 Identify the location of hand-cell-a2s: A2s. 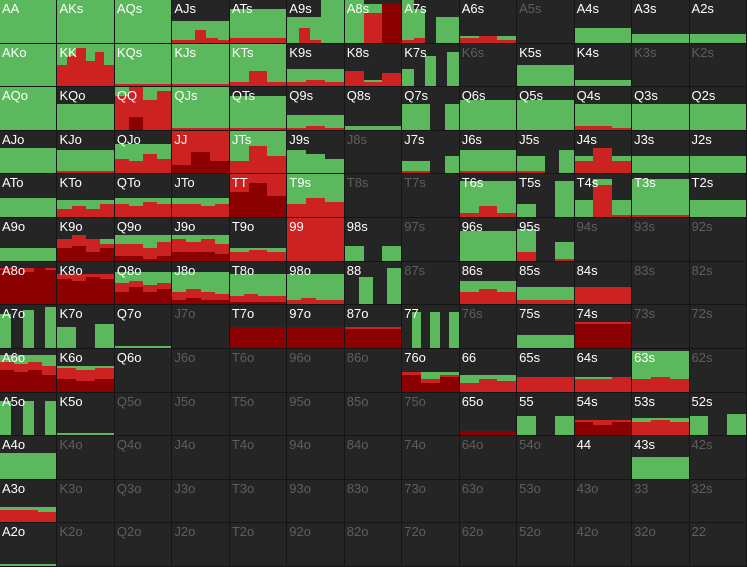
(718, 22).